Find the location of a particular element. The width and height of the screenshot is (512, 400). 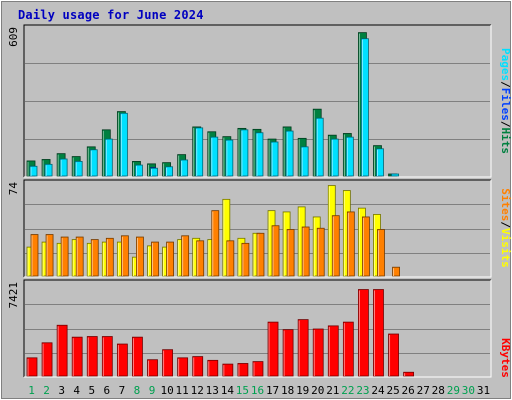

x-tick-label: 7 is located at coordinates (122, 390).